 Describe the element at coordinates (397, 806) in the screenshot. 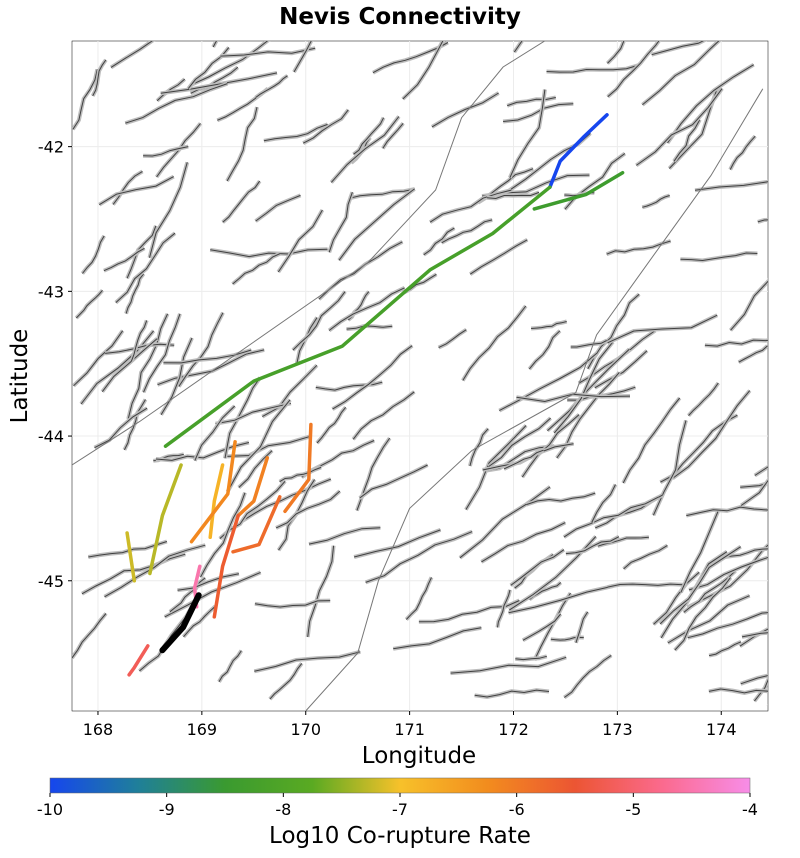

I see `colorbar-ticks: -10 -9 -8 -7 -6 -5 -4` at that location.